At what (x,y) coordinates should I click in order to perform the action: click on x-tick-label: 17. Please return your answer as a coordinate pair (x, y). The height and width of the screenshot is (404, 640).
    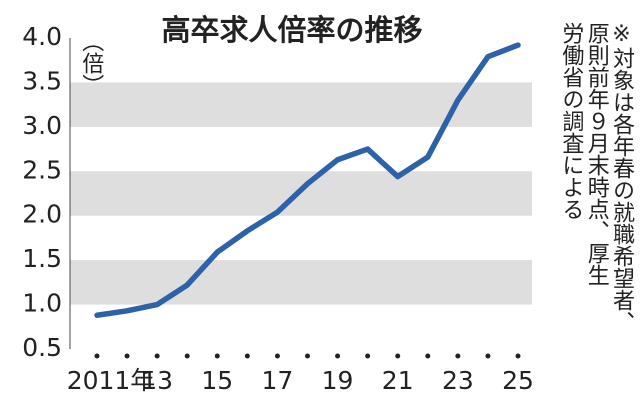
    Looking at the image, I should click on (278, 380).